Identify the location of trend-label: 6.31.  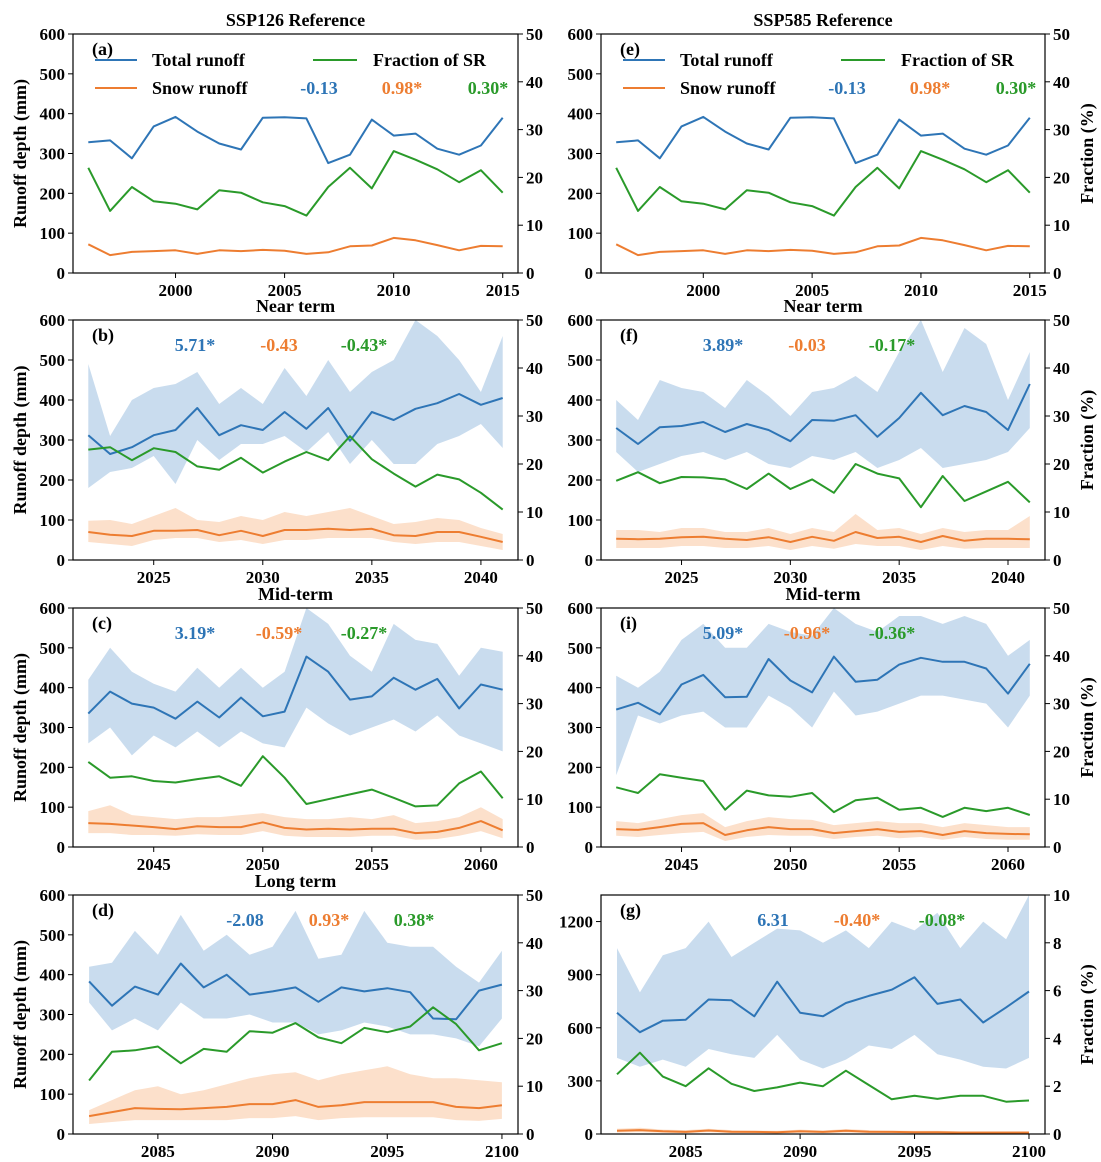
(773, 920).